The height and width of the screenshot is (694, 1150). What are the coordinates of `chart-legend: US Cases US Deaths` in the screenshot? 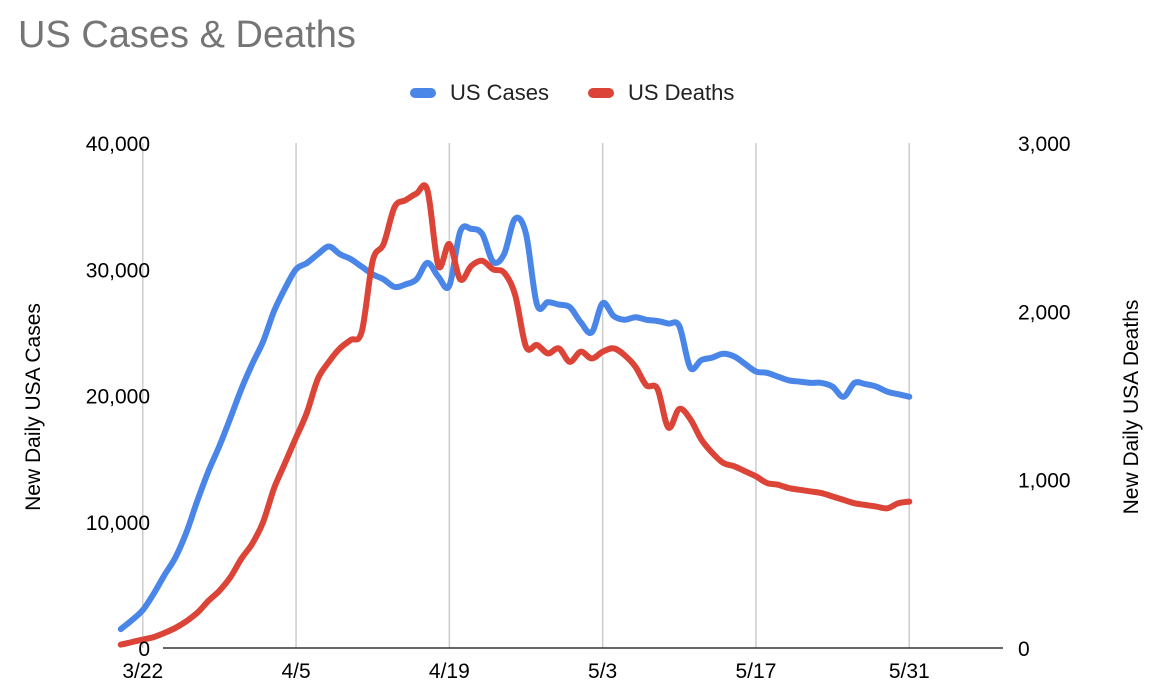 It's located at (575, 93).